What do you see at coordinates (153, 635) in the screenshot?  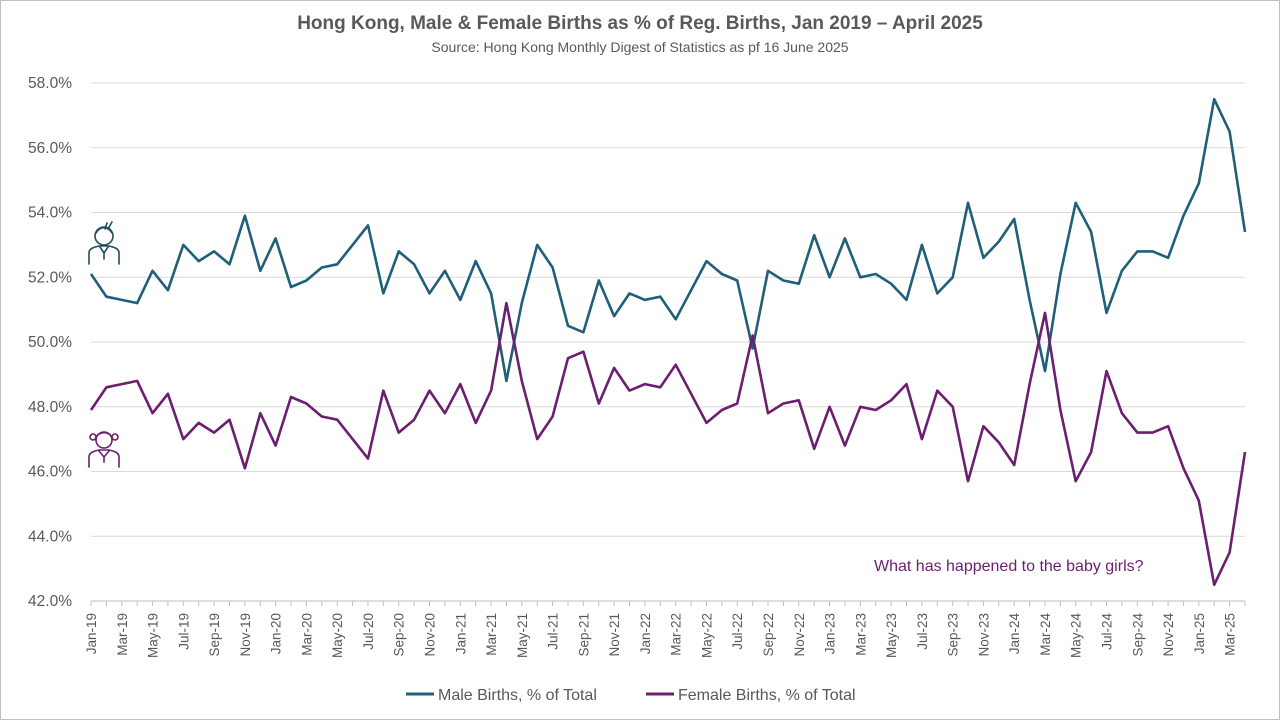 I see `x-tick-label: May-19` at bounding box center [153, 635].